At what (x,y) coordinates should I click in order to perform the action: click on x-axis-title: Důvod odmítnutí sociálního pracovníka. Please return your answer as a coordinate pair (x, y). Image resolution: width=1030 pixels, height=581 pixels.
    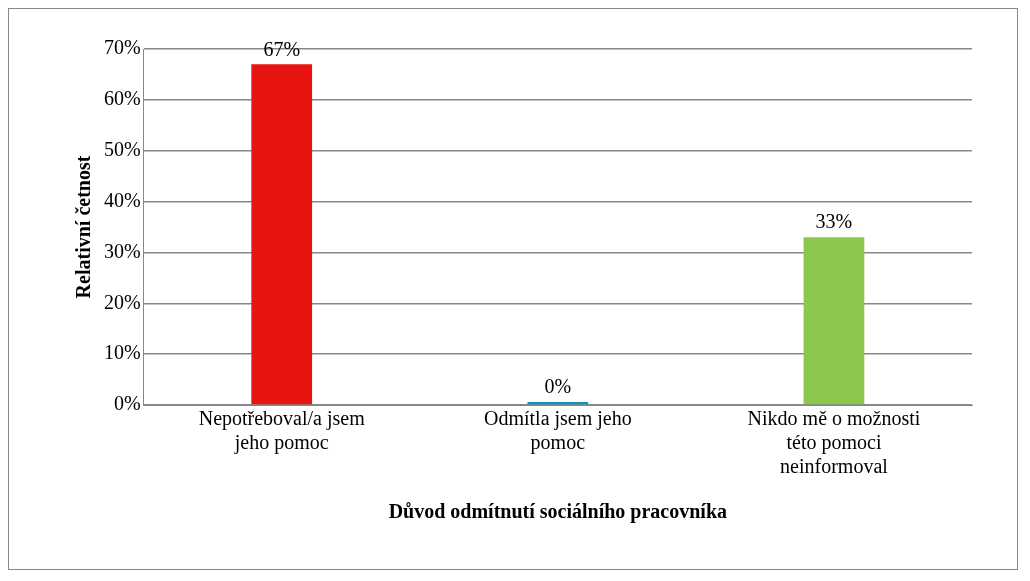
    Looking at the image, I should click on (558, 512).